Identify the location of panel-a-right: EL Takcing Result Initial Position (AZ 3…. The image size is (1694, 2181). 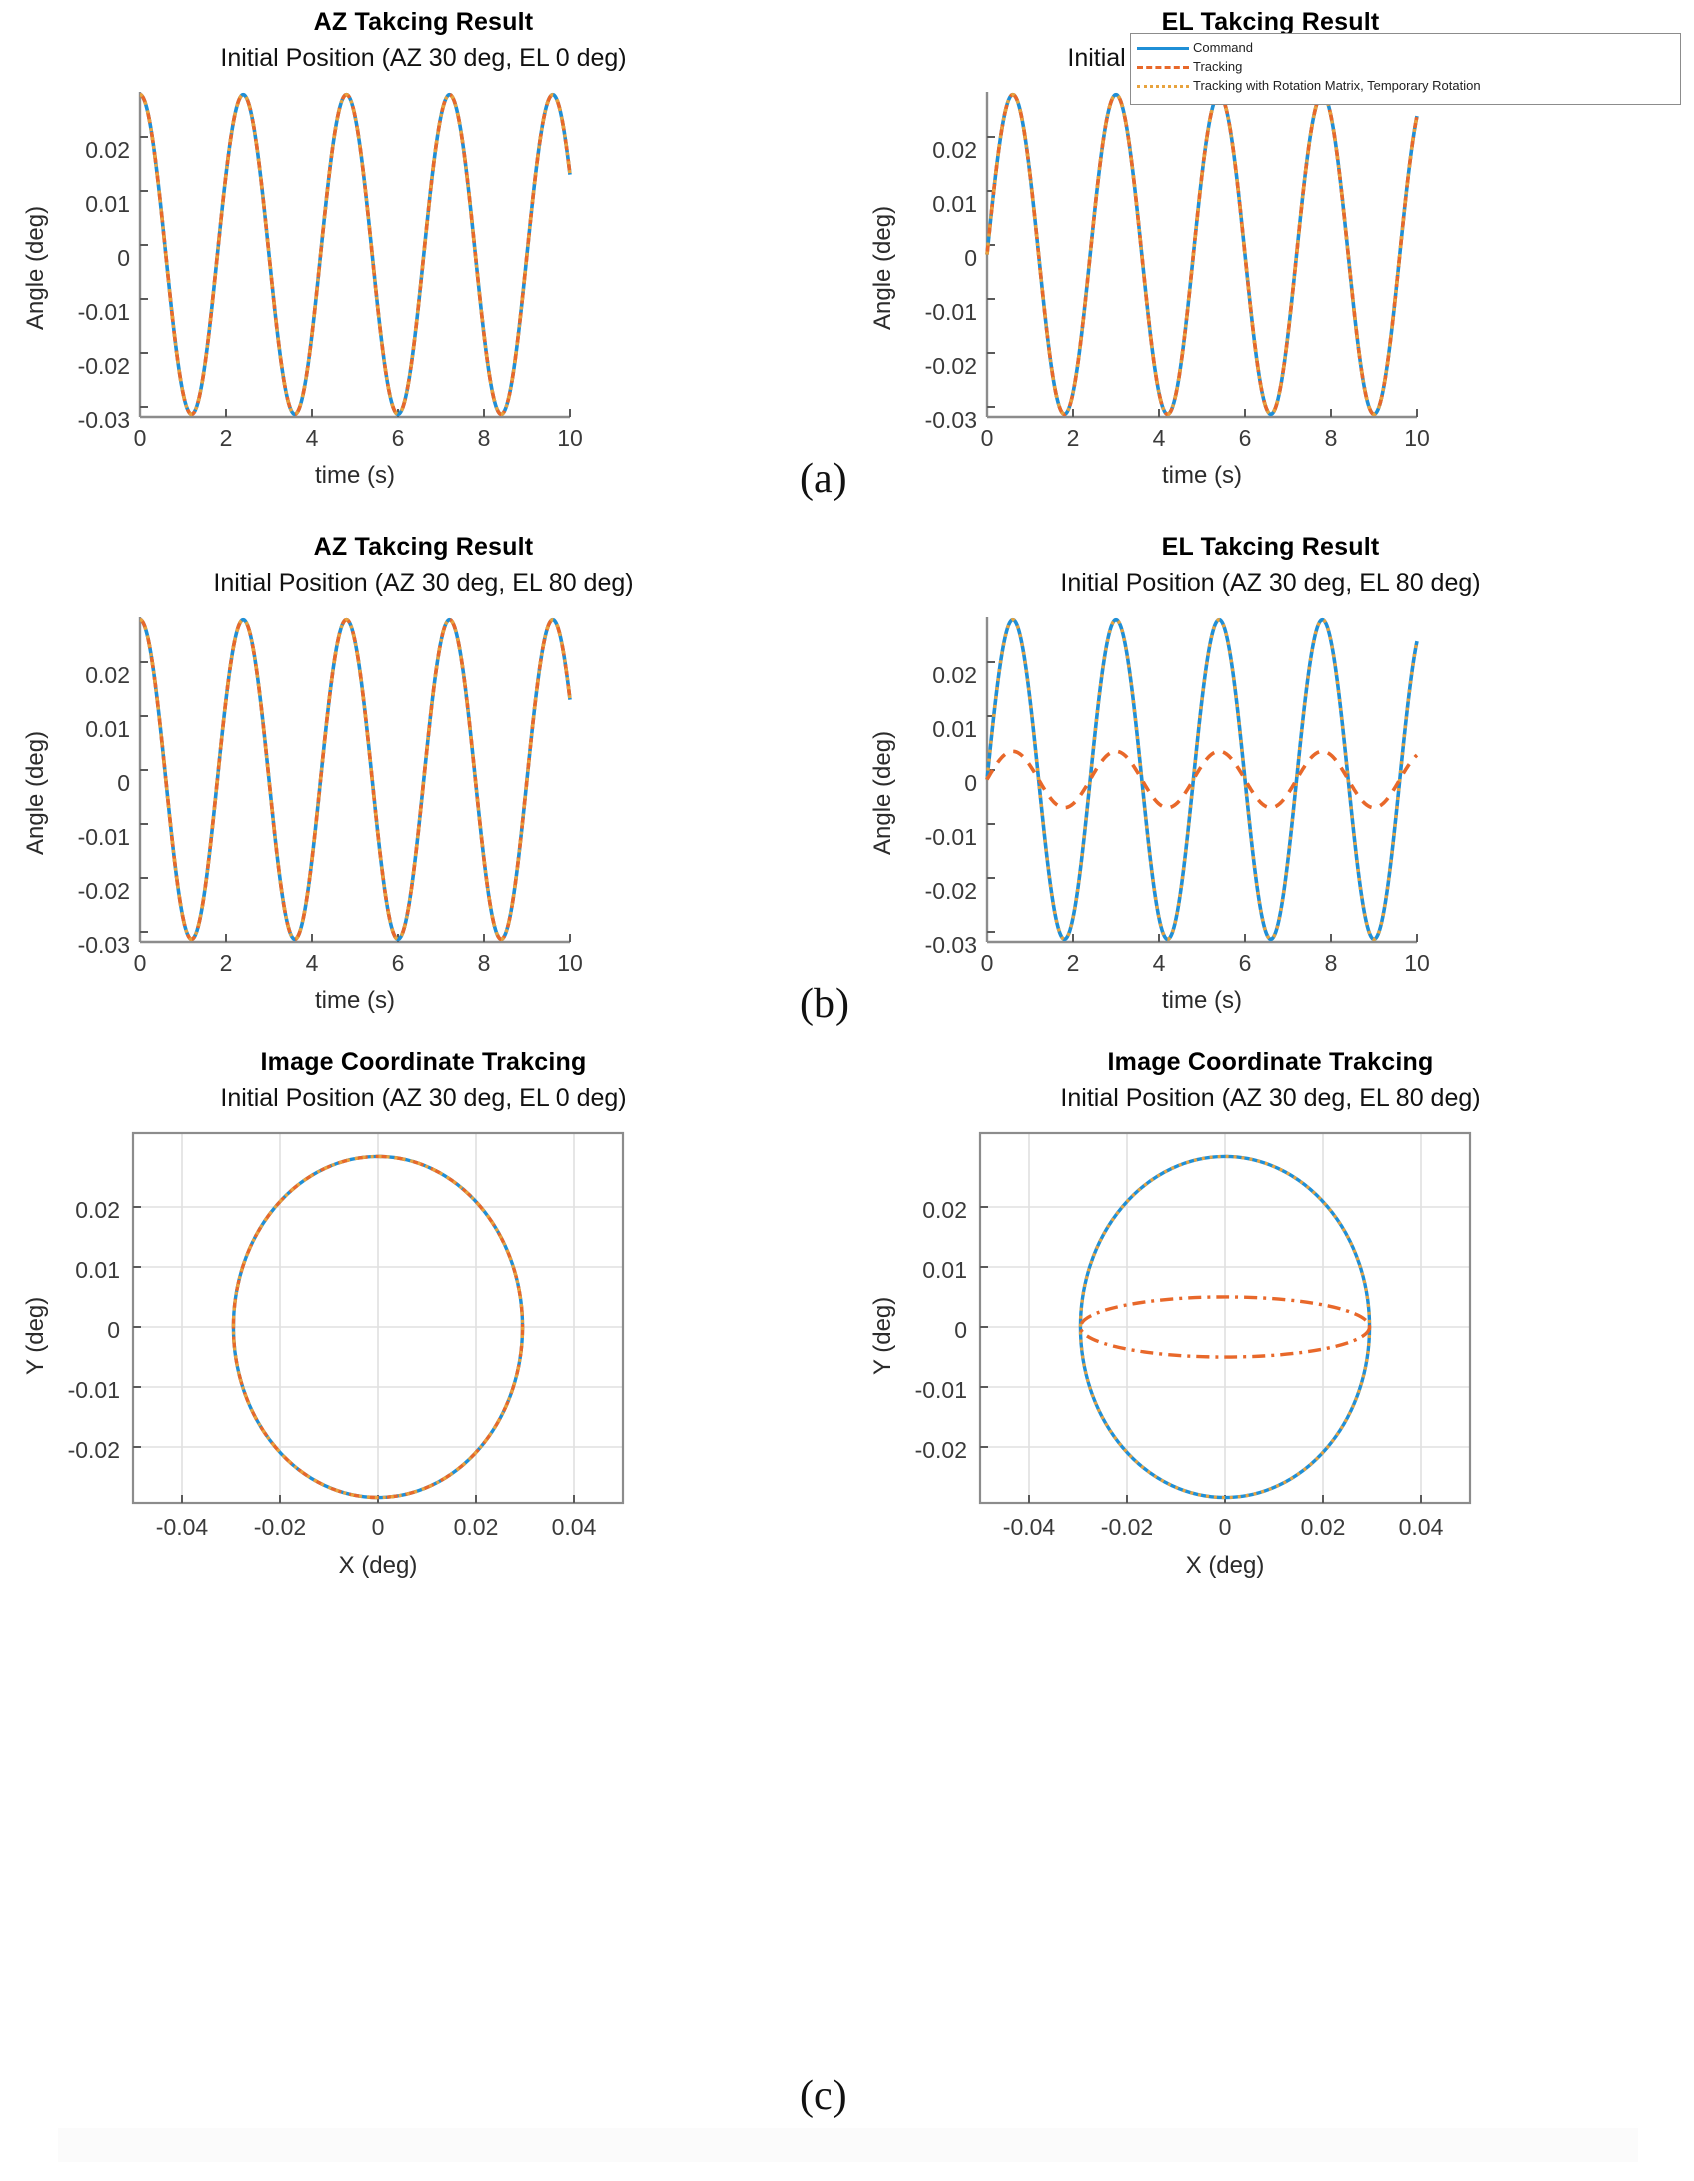
(1270, 255).